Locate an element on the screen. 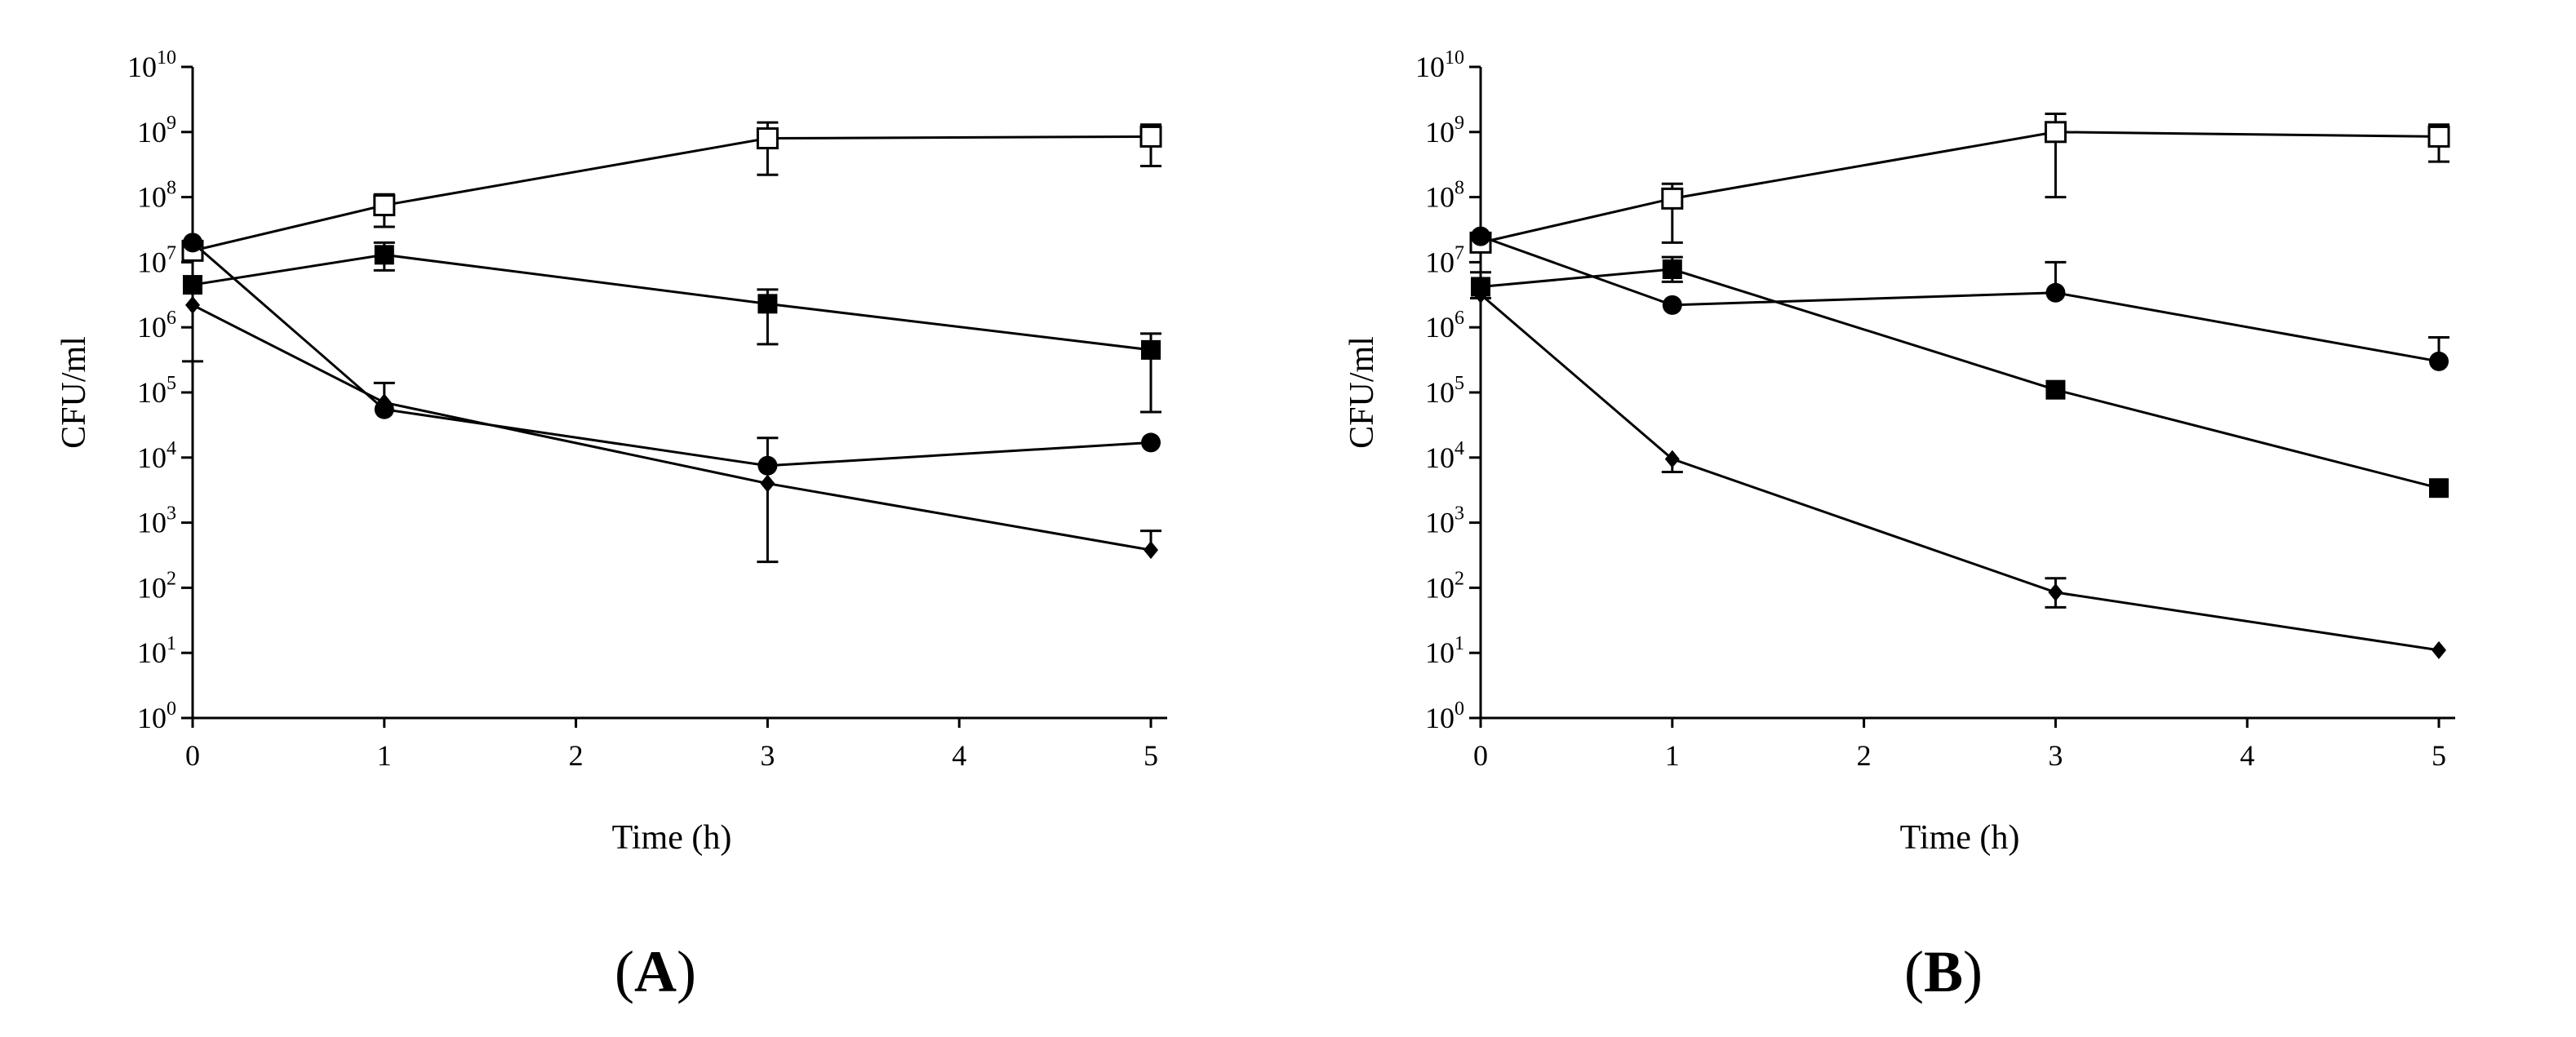  panel-label: (A) is located at coordinates (655, 972).